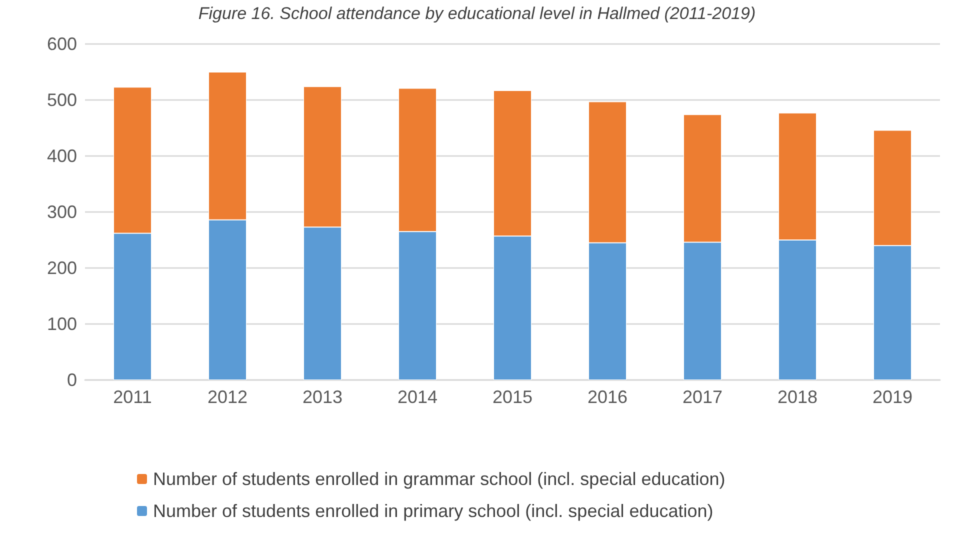  I want to click on y-tick-label: 300, so click(61, 212).